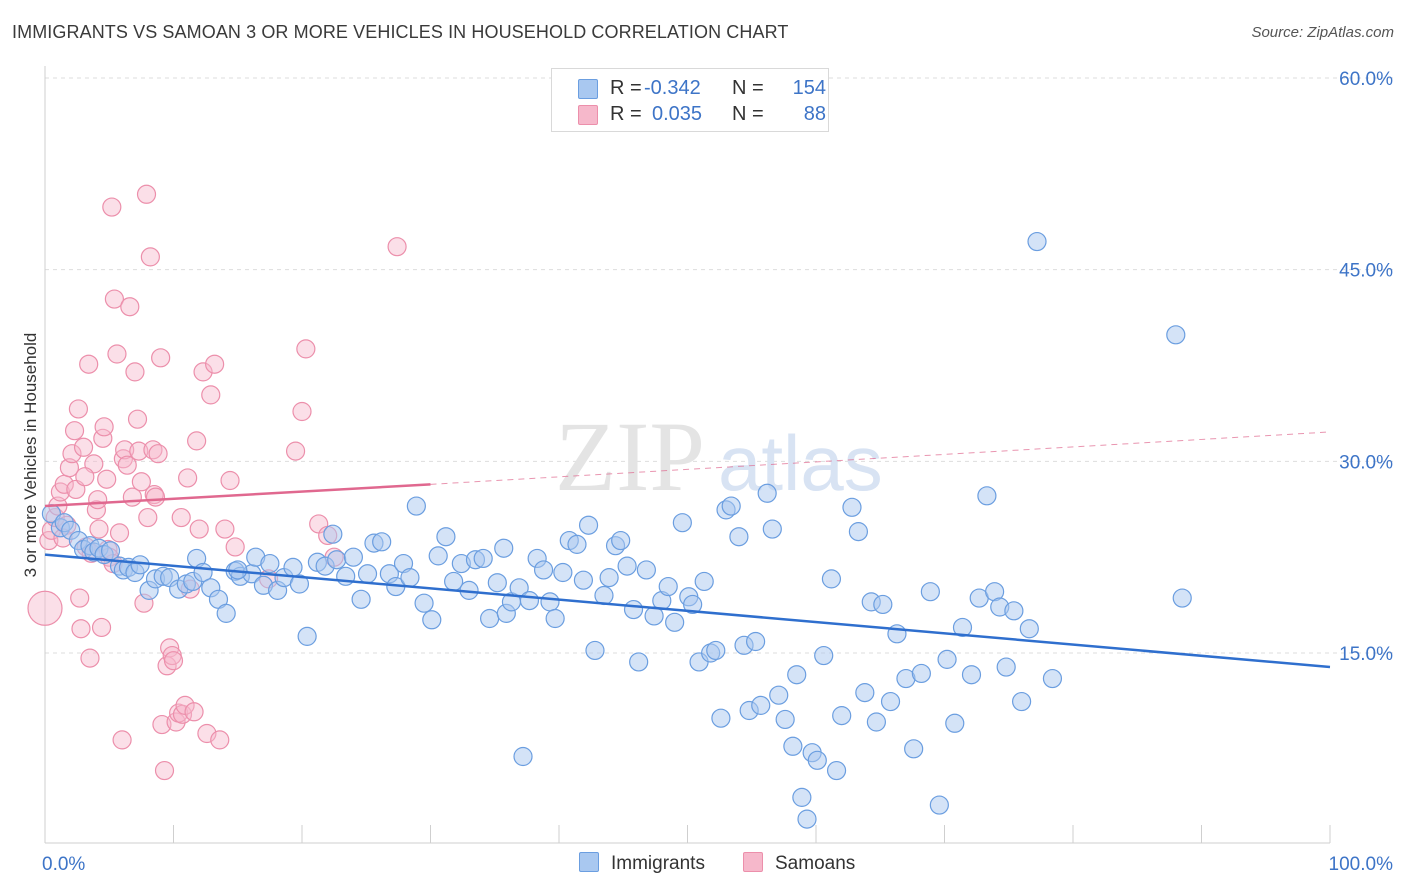 The height and width of the screenshot is (892, 1406). Describe the element at coordinates (63, 864) in the screenshot. I see `x-tick-label: 0.0%` at that location.